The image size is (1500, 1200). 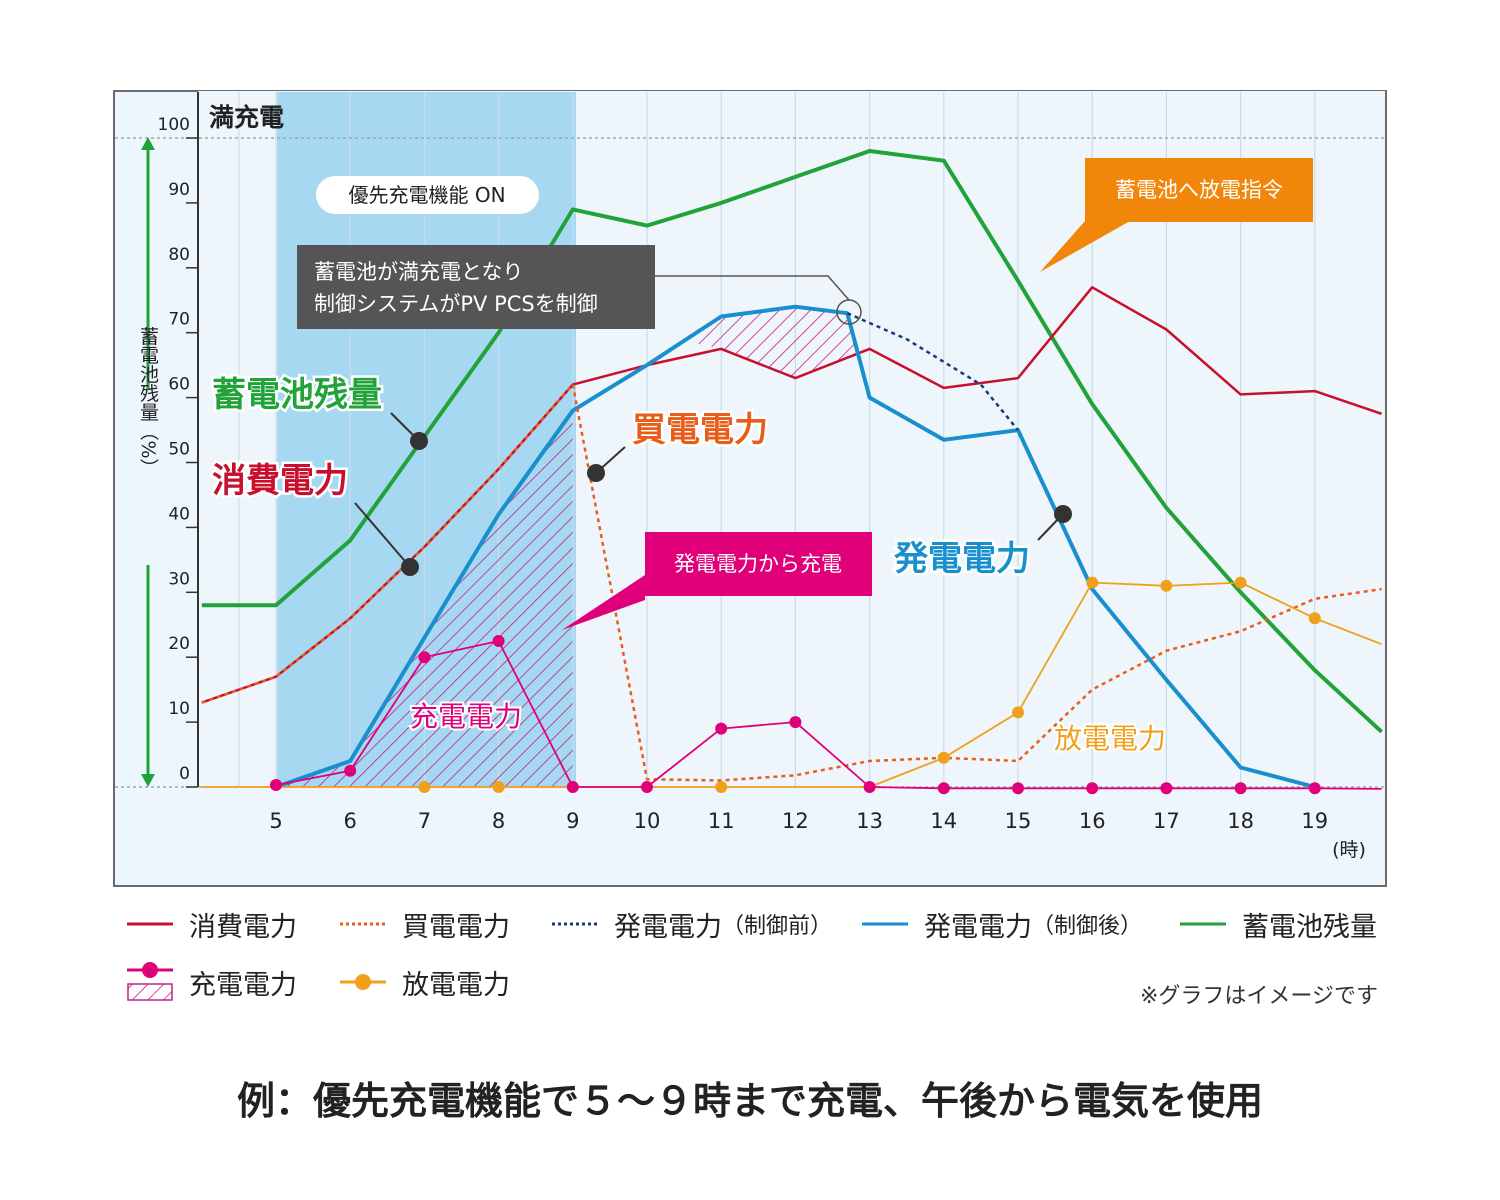 I want to click on charge-from-pv-text: 発電電力から充電, so click(x=758, y=564).